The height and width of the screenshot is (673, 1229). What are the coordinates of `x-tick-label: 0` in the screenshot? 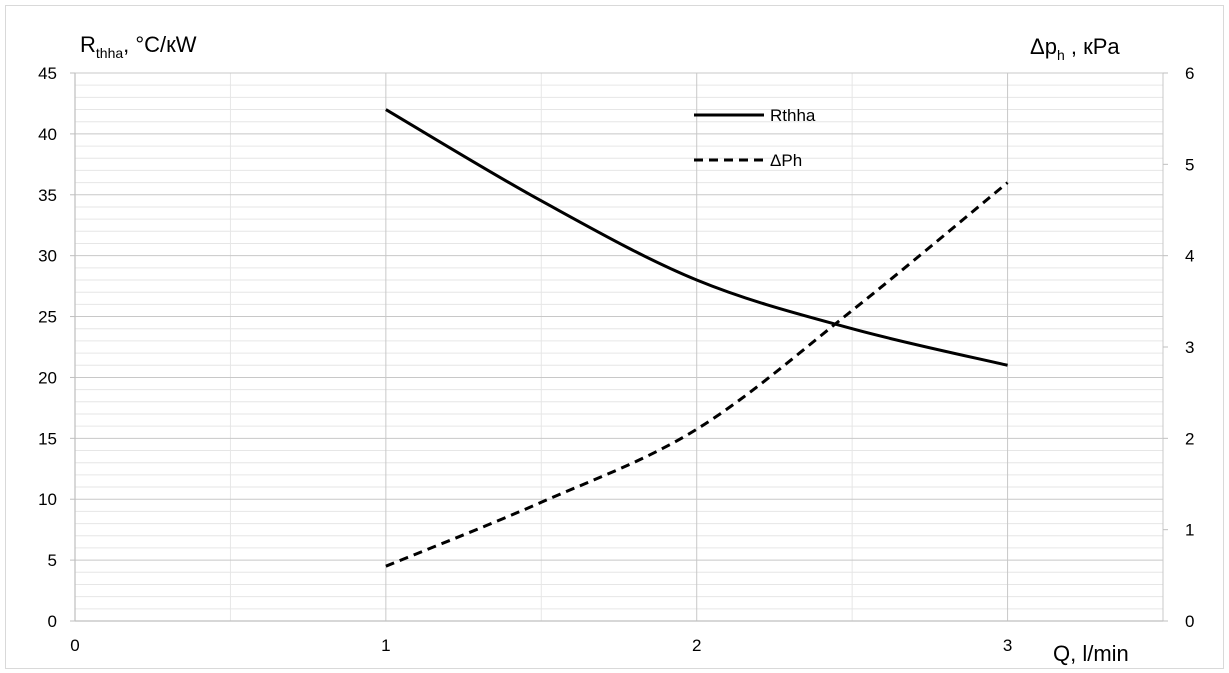 It's located at (74, 645).